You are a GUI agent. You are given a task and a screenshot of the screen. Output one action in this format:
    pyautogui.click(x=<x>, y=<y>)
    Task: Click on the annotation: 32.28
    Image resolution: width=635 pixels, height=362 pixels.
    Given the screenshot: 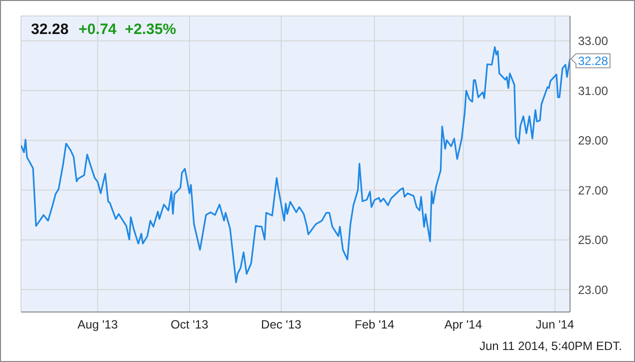 What is the action you would take?
    pyautogui.click(x=593, y=61)
    